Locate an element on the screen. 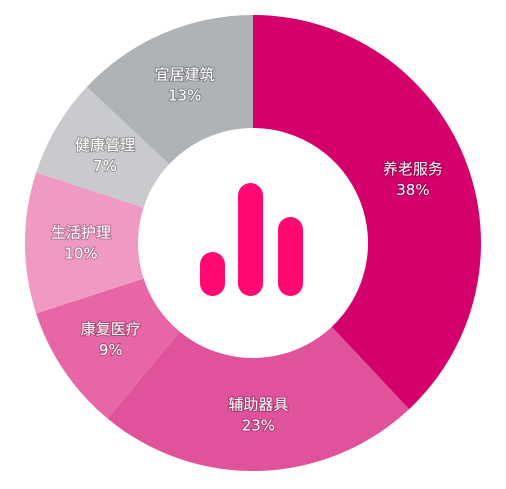 This screenshot has width=506, height=489. slice-value-label: 10% is located at coordinates (80, 254).